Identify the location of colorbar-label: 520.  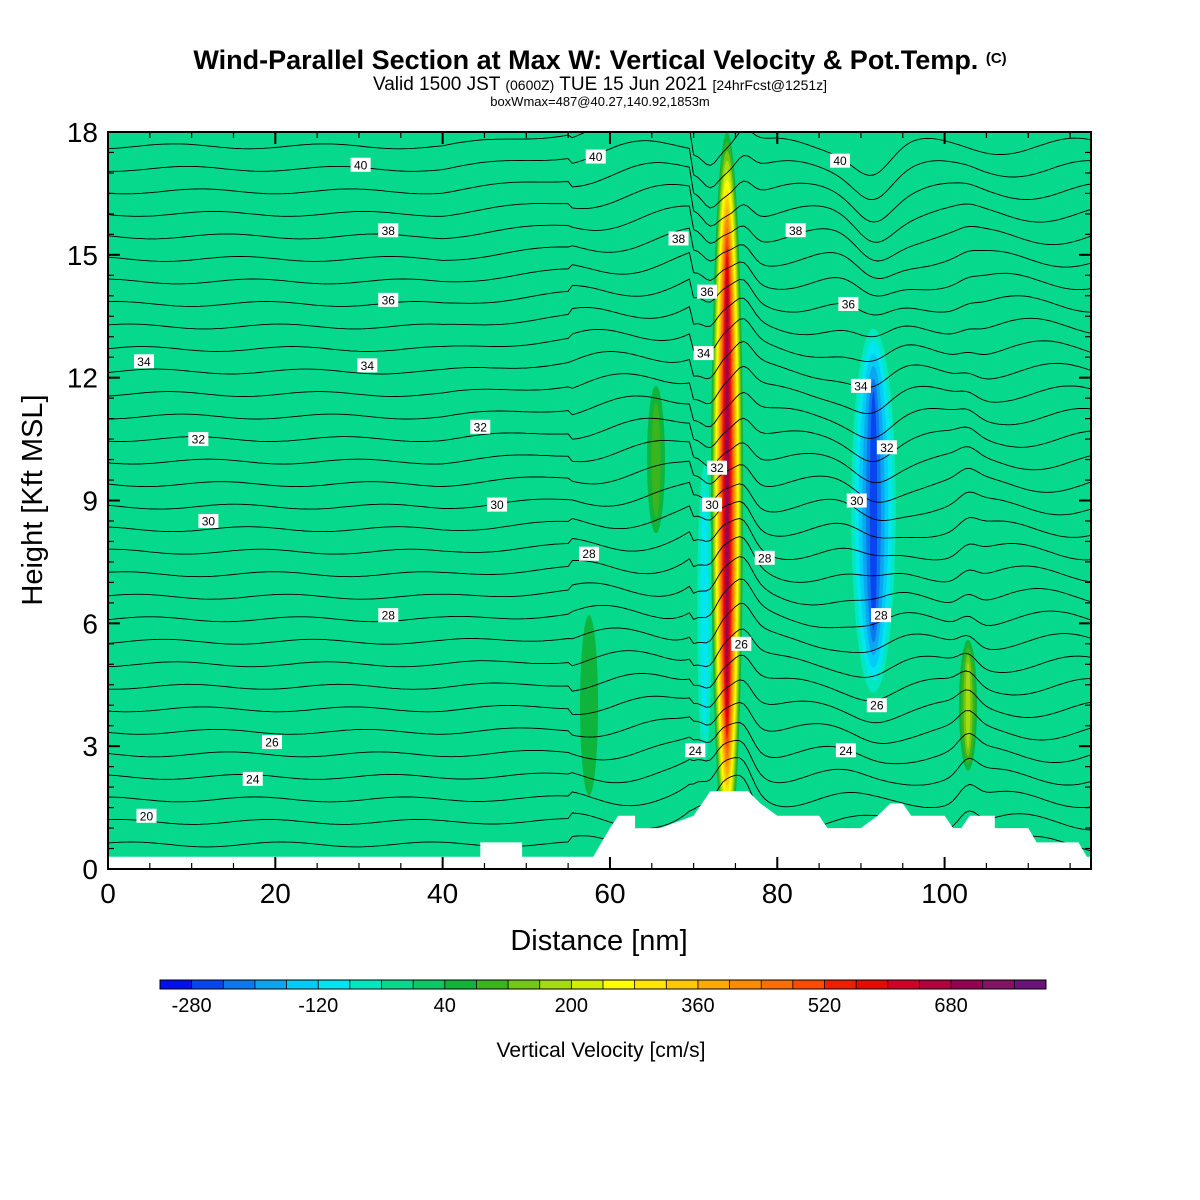
(824, 1006).